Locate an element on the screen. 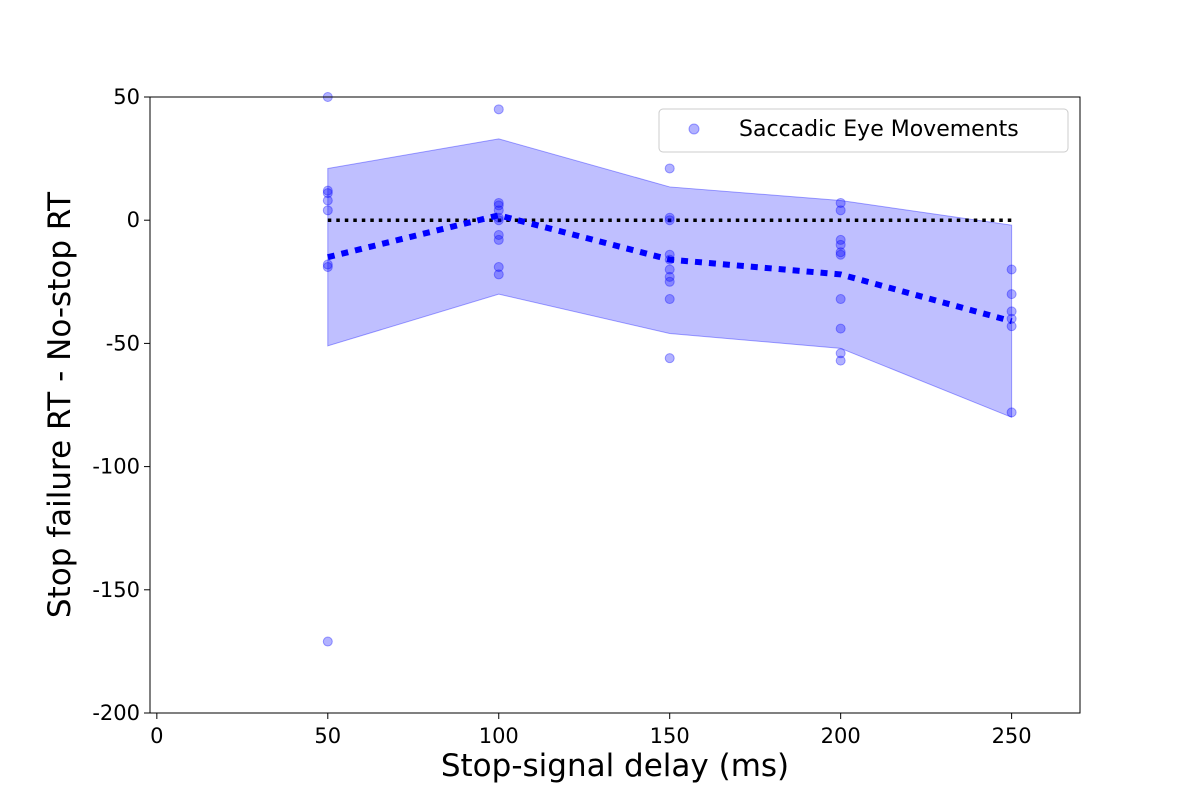 This screenshot has height=800, width=1200. legend-entry-saccadic-eye-movements: Saccadic Eye Movements is located at coordinates (879, 129).